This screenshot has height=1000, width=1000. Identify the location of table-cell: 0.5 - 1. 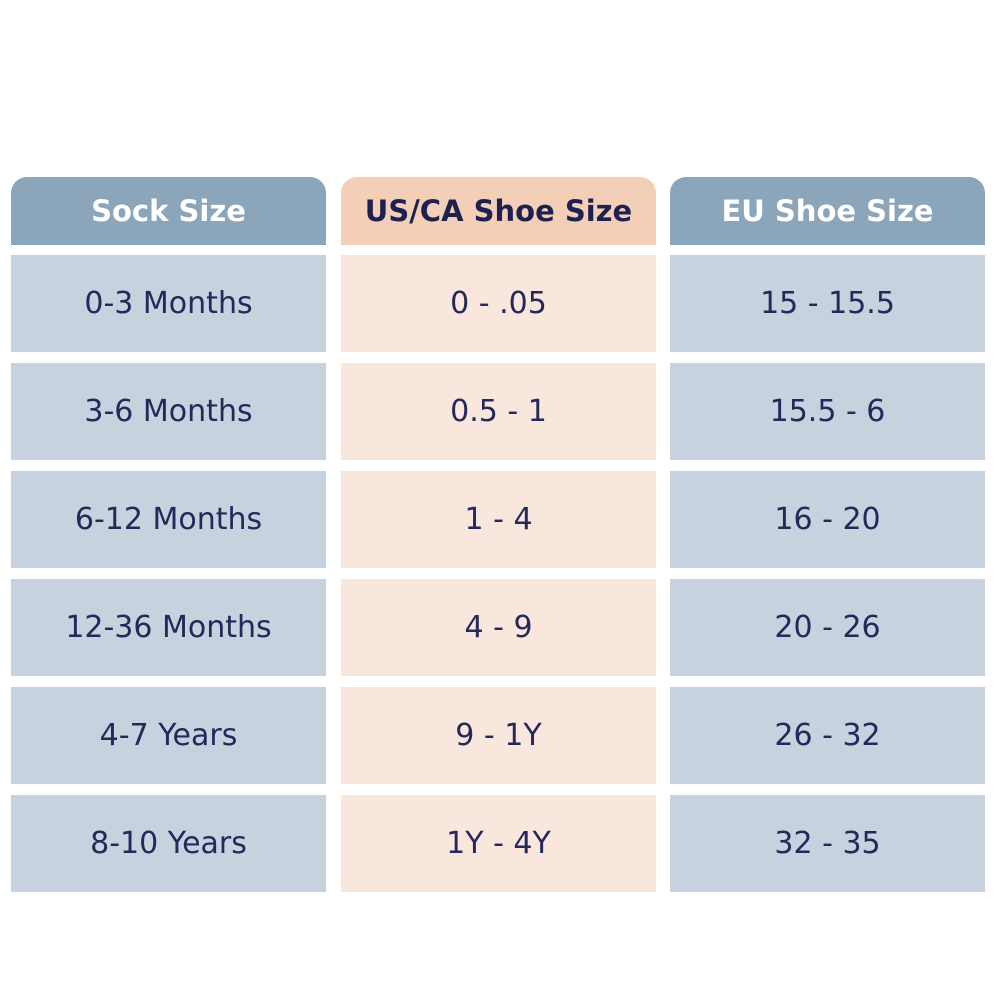
(498, 411).